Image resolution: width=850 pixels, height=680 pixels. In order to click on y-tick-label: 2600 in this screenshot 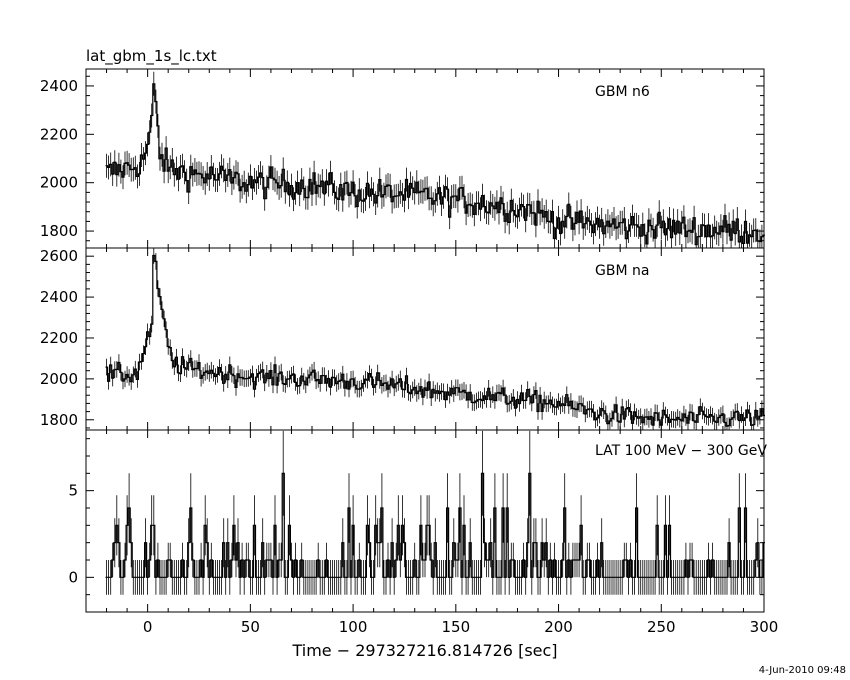, I will do `click(59, 256)`.